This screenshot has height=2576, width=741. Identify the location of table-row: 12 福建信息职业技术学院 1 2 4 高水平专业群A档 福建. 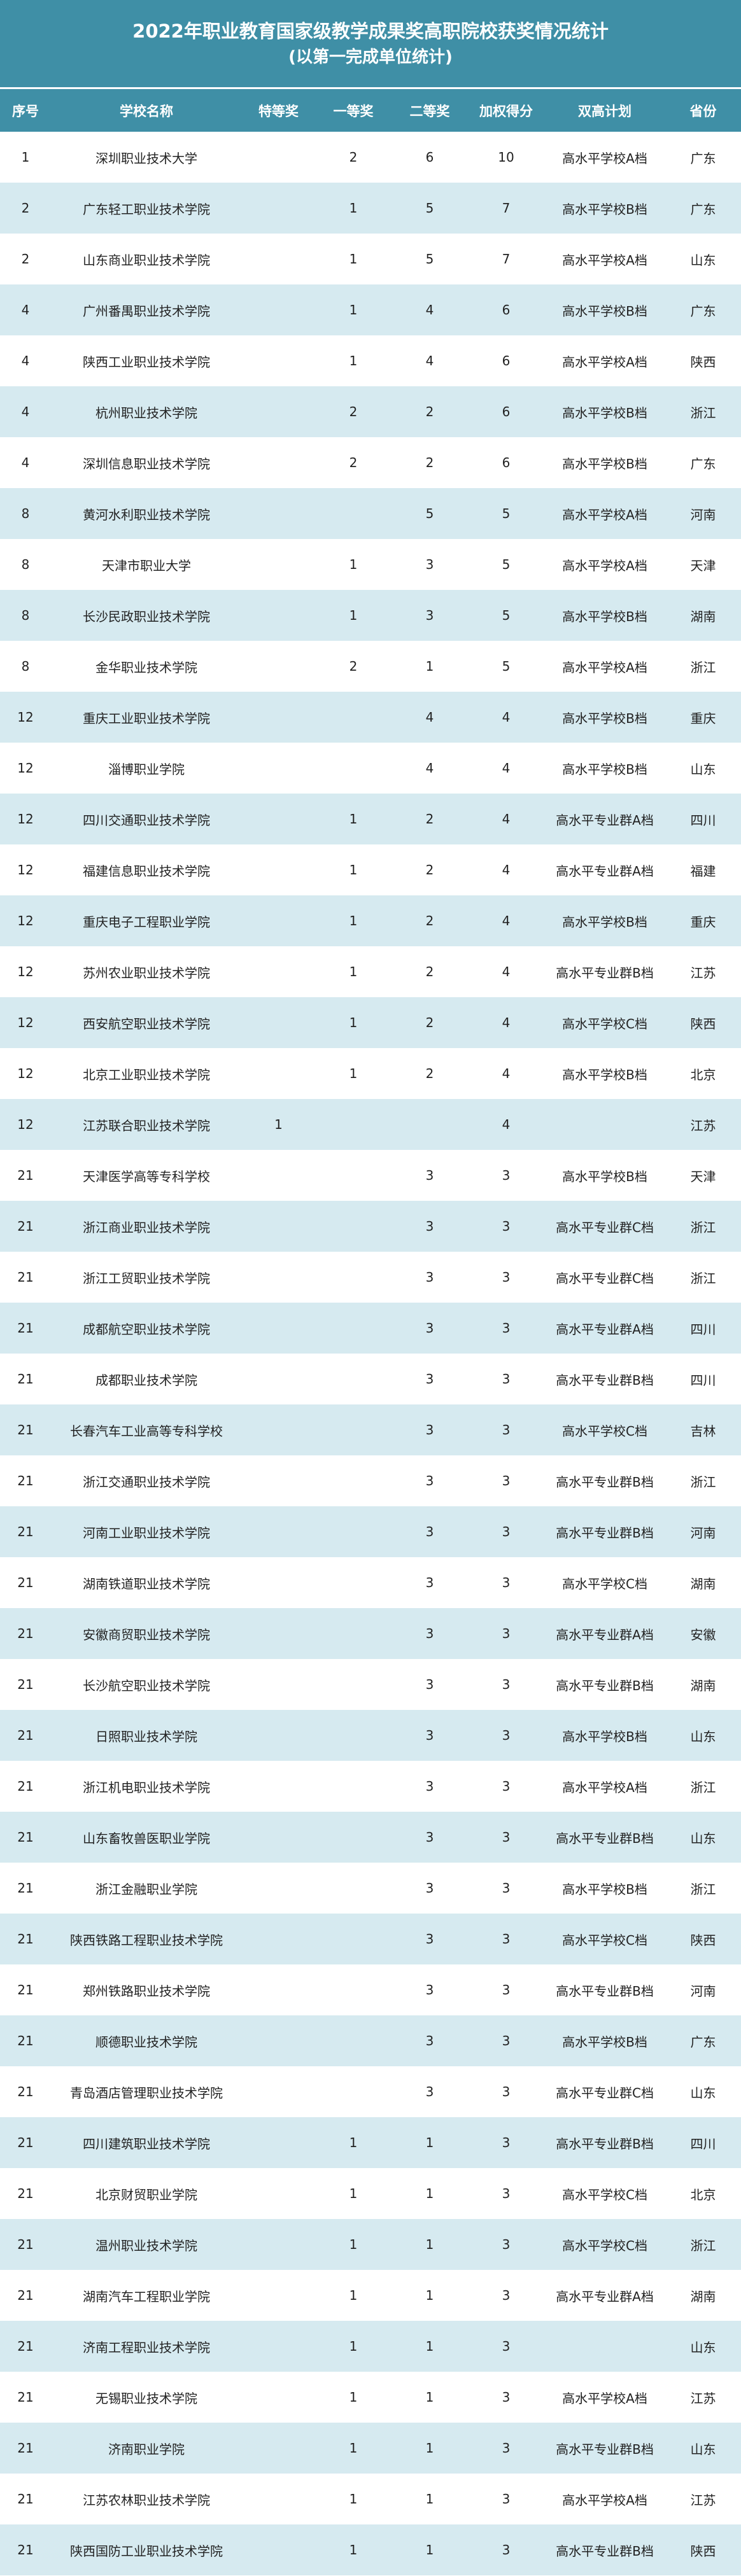
(370, 869).